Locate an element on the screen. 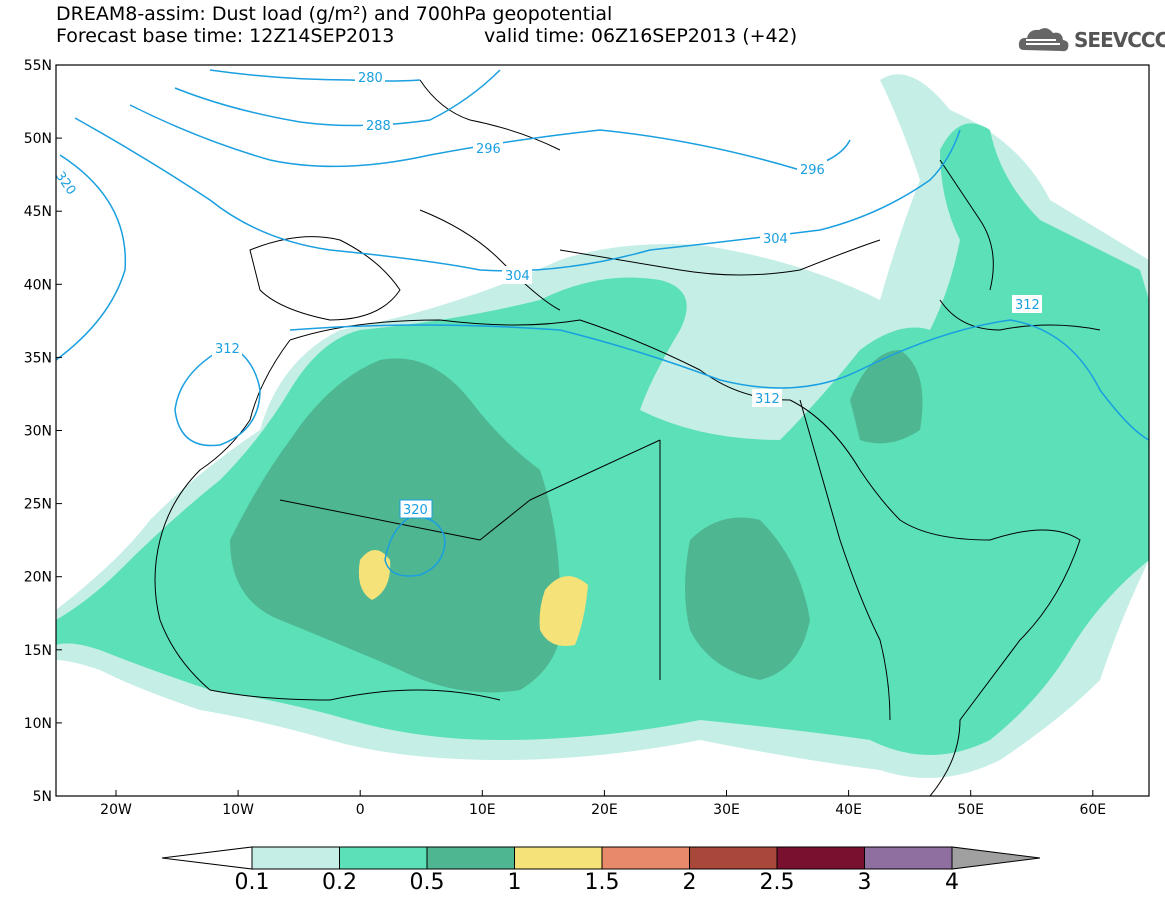  dust-area-1-b is located at coordinates (563, 611).